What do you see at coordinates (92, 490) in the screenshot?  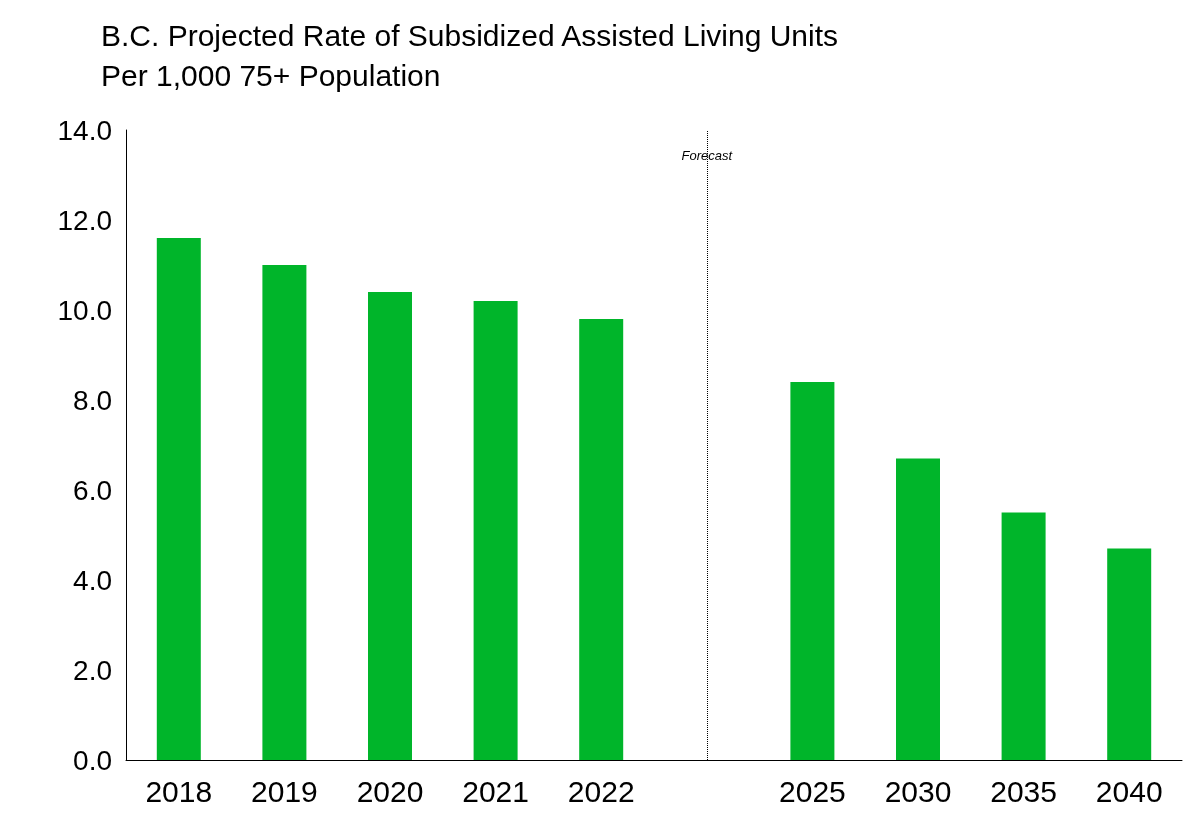 I see `y-tick-label: 6.0` at bounding box center [92, 490].